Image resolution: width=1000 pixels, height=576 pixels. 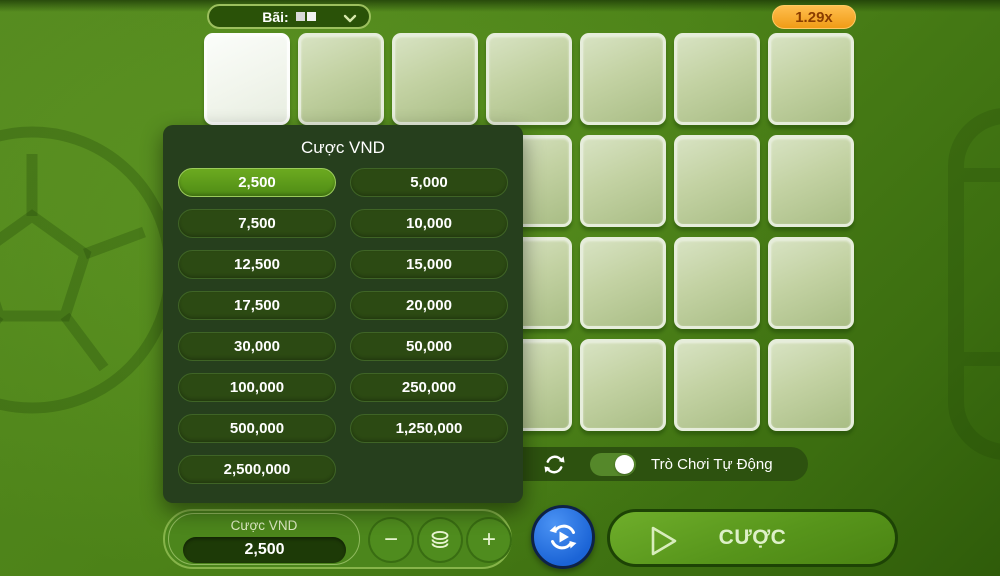 I want to click on field-dropdown-label: Bãi:, so click(x=275, y=16).